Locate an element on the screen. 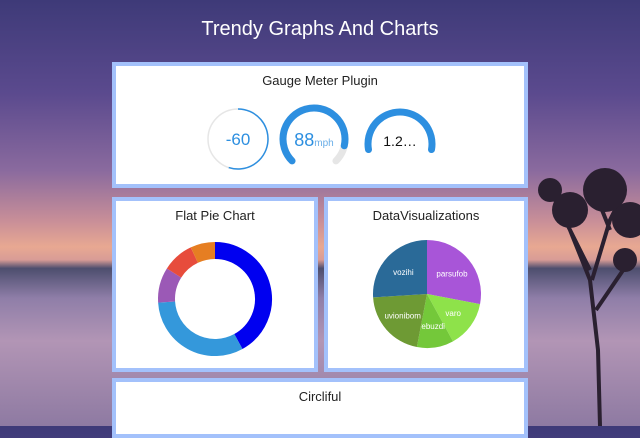  flat-pie-card: Flat Pie Chart is located at coordinates (215, 284).